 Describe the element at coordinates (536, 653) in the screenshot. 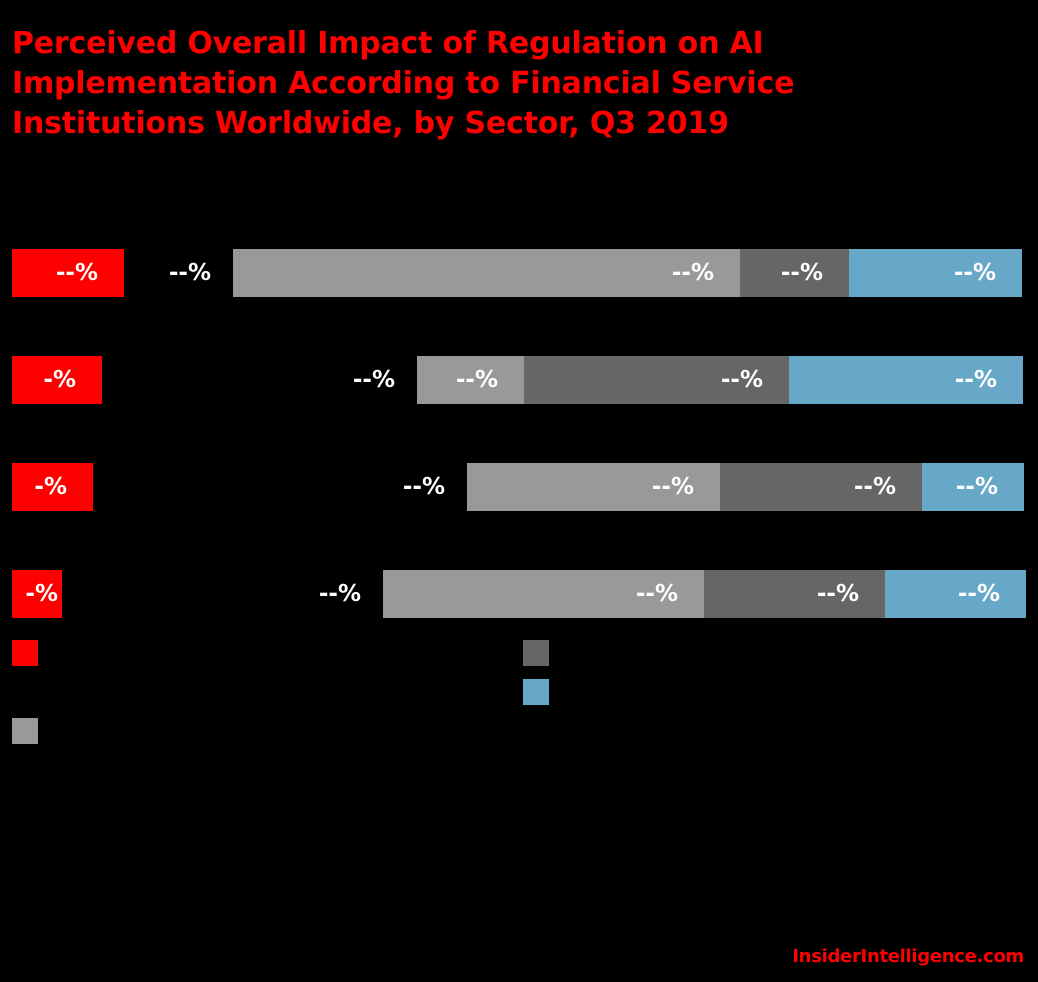

I see `legend-swatch-dark-gray` at that location.